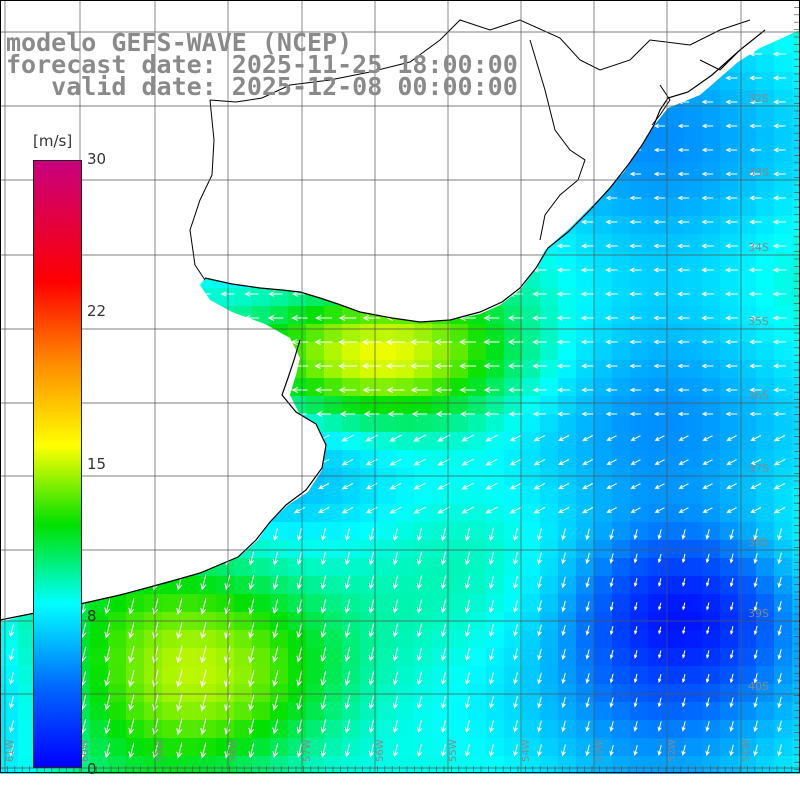 The image size is (800, 800). What do you see at coordinates (599, 750) in the screenshot?
I see `lon-label: 53W` at bounding box center [599, 750].